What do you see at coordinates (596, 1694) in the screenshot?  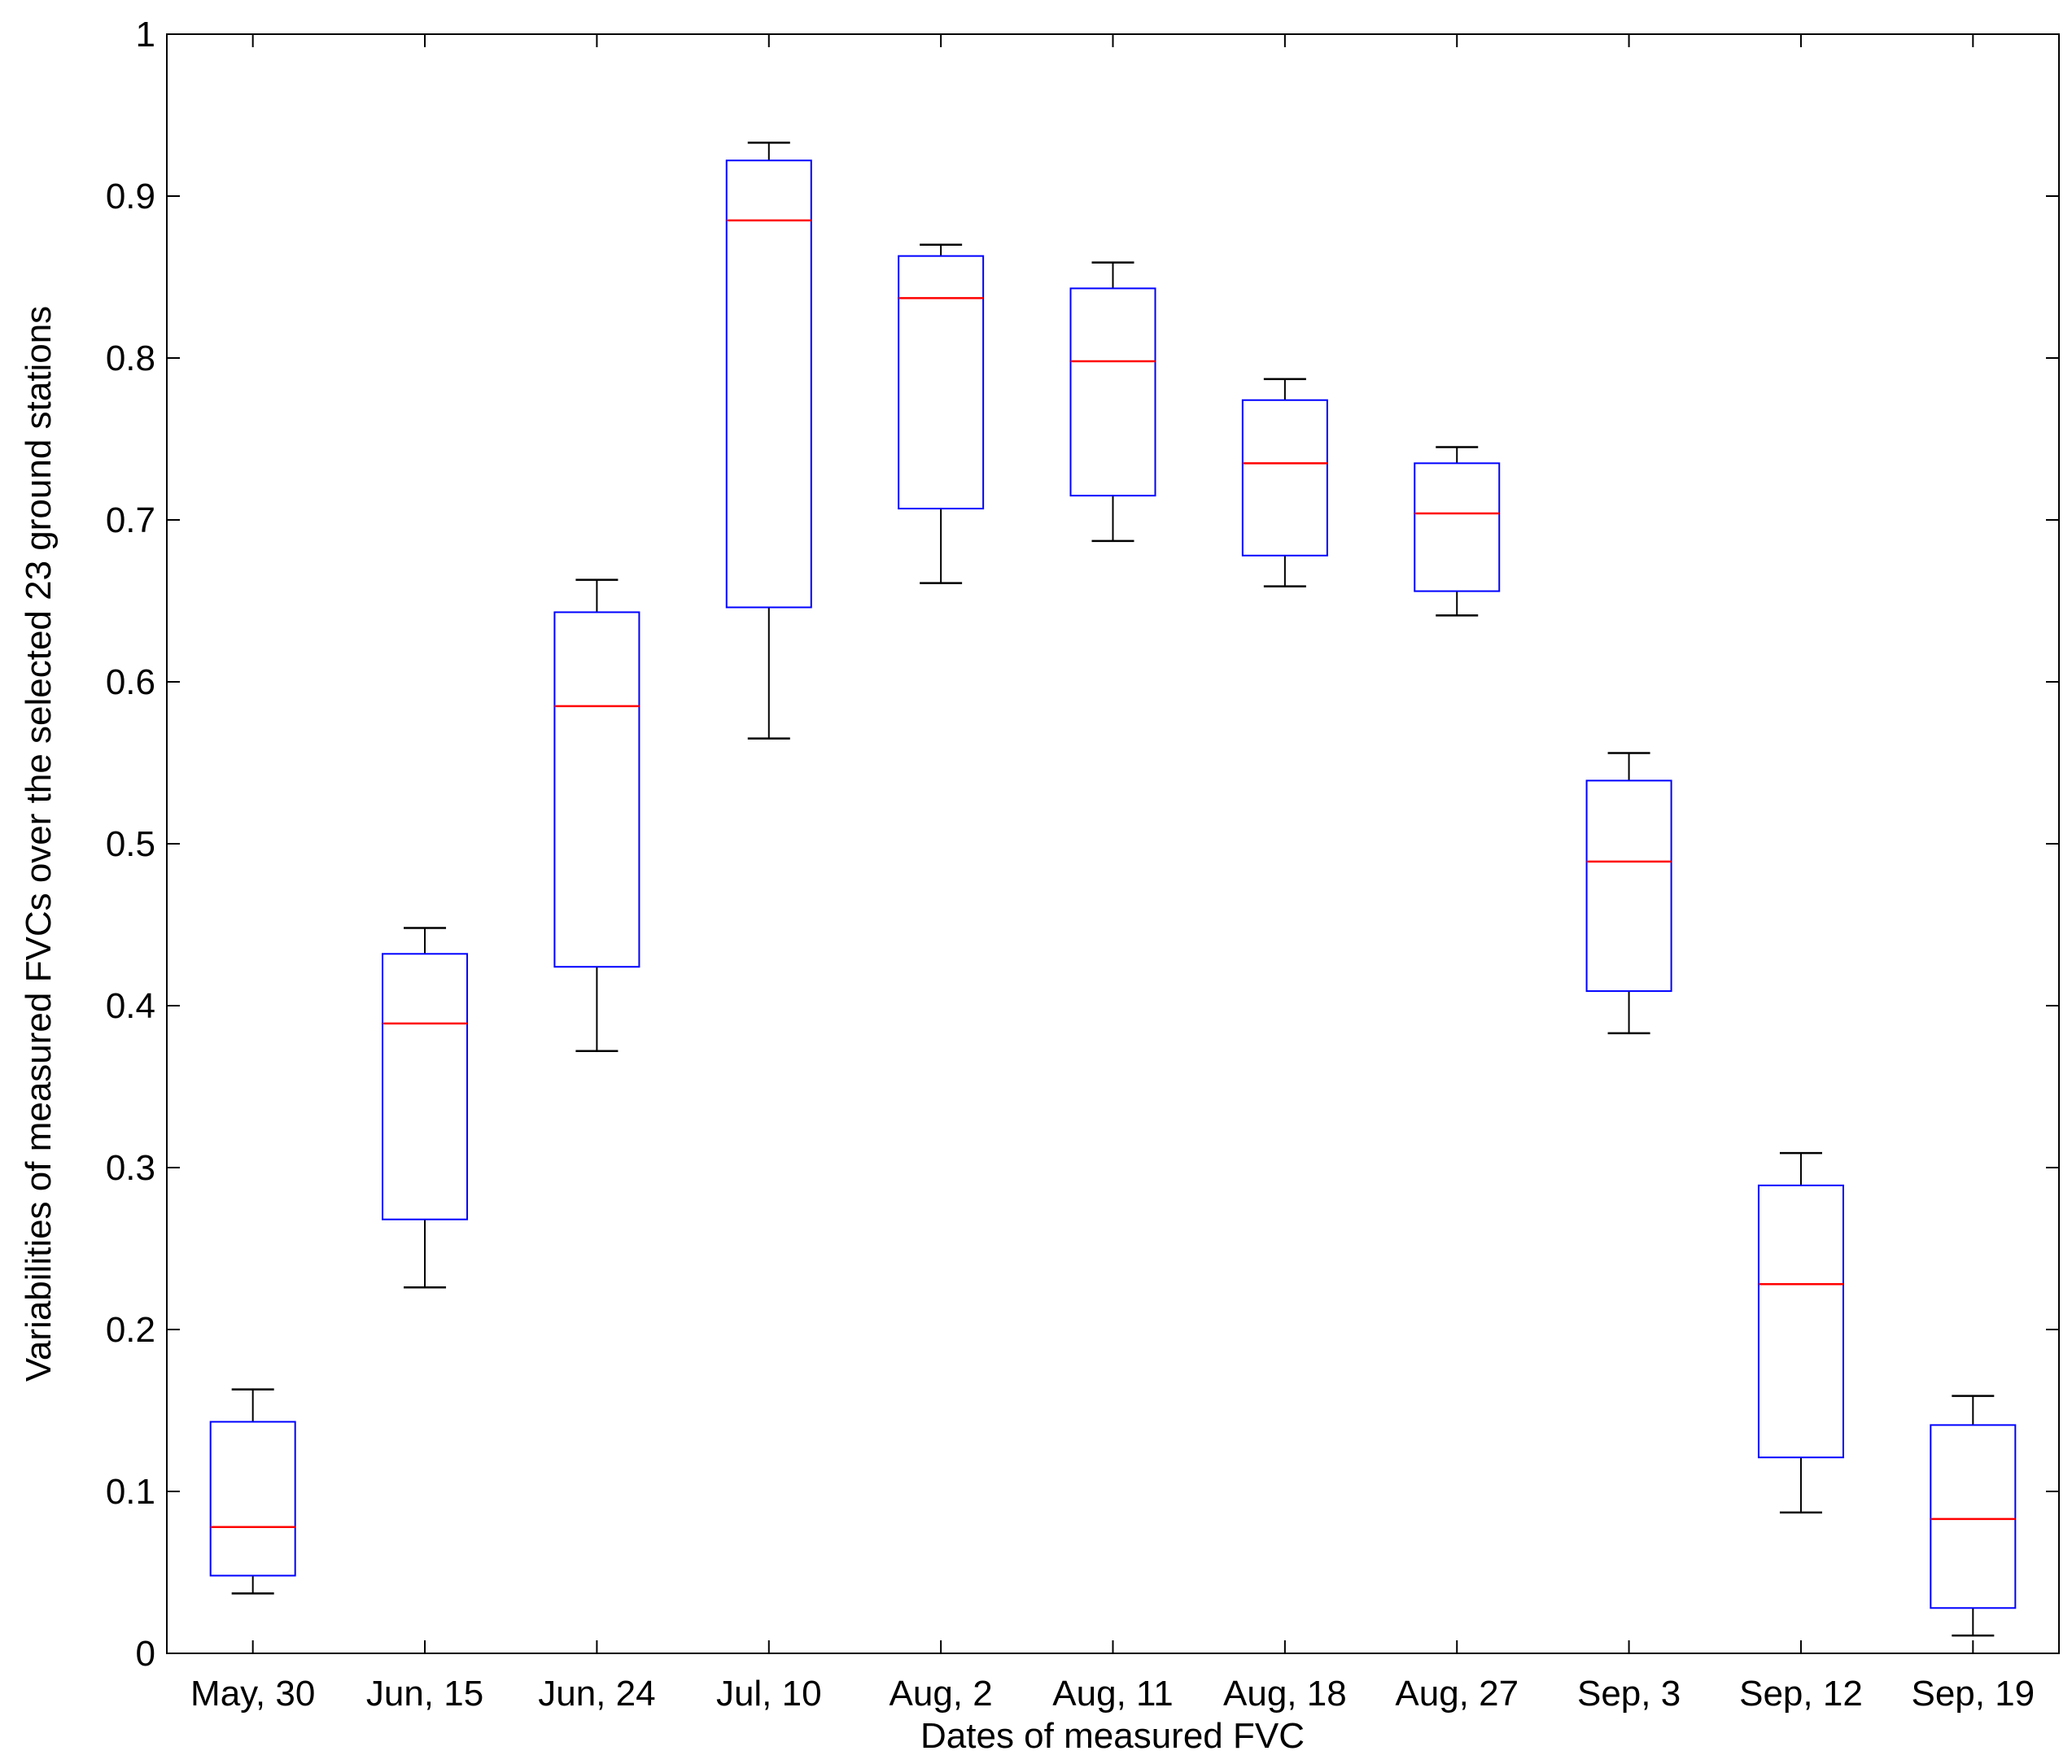 I see `x-tick-label: Jun, 24` at bounding box center [596, 1694].